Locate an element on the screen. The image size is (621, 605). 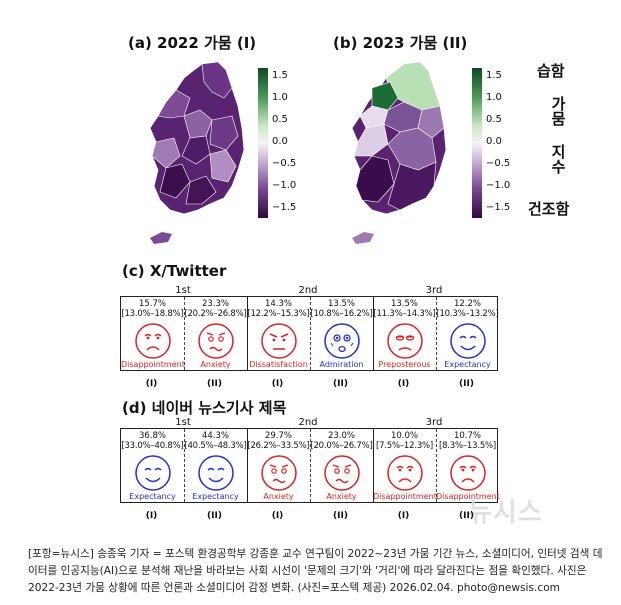
naver-emotion-cell: 10.7% [8.3%–13.5%] Disappointment is located at coordinates (468, 465).